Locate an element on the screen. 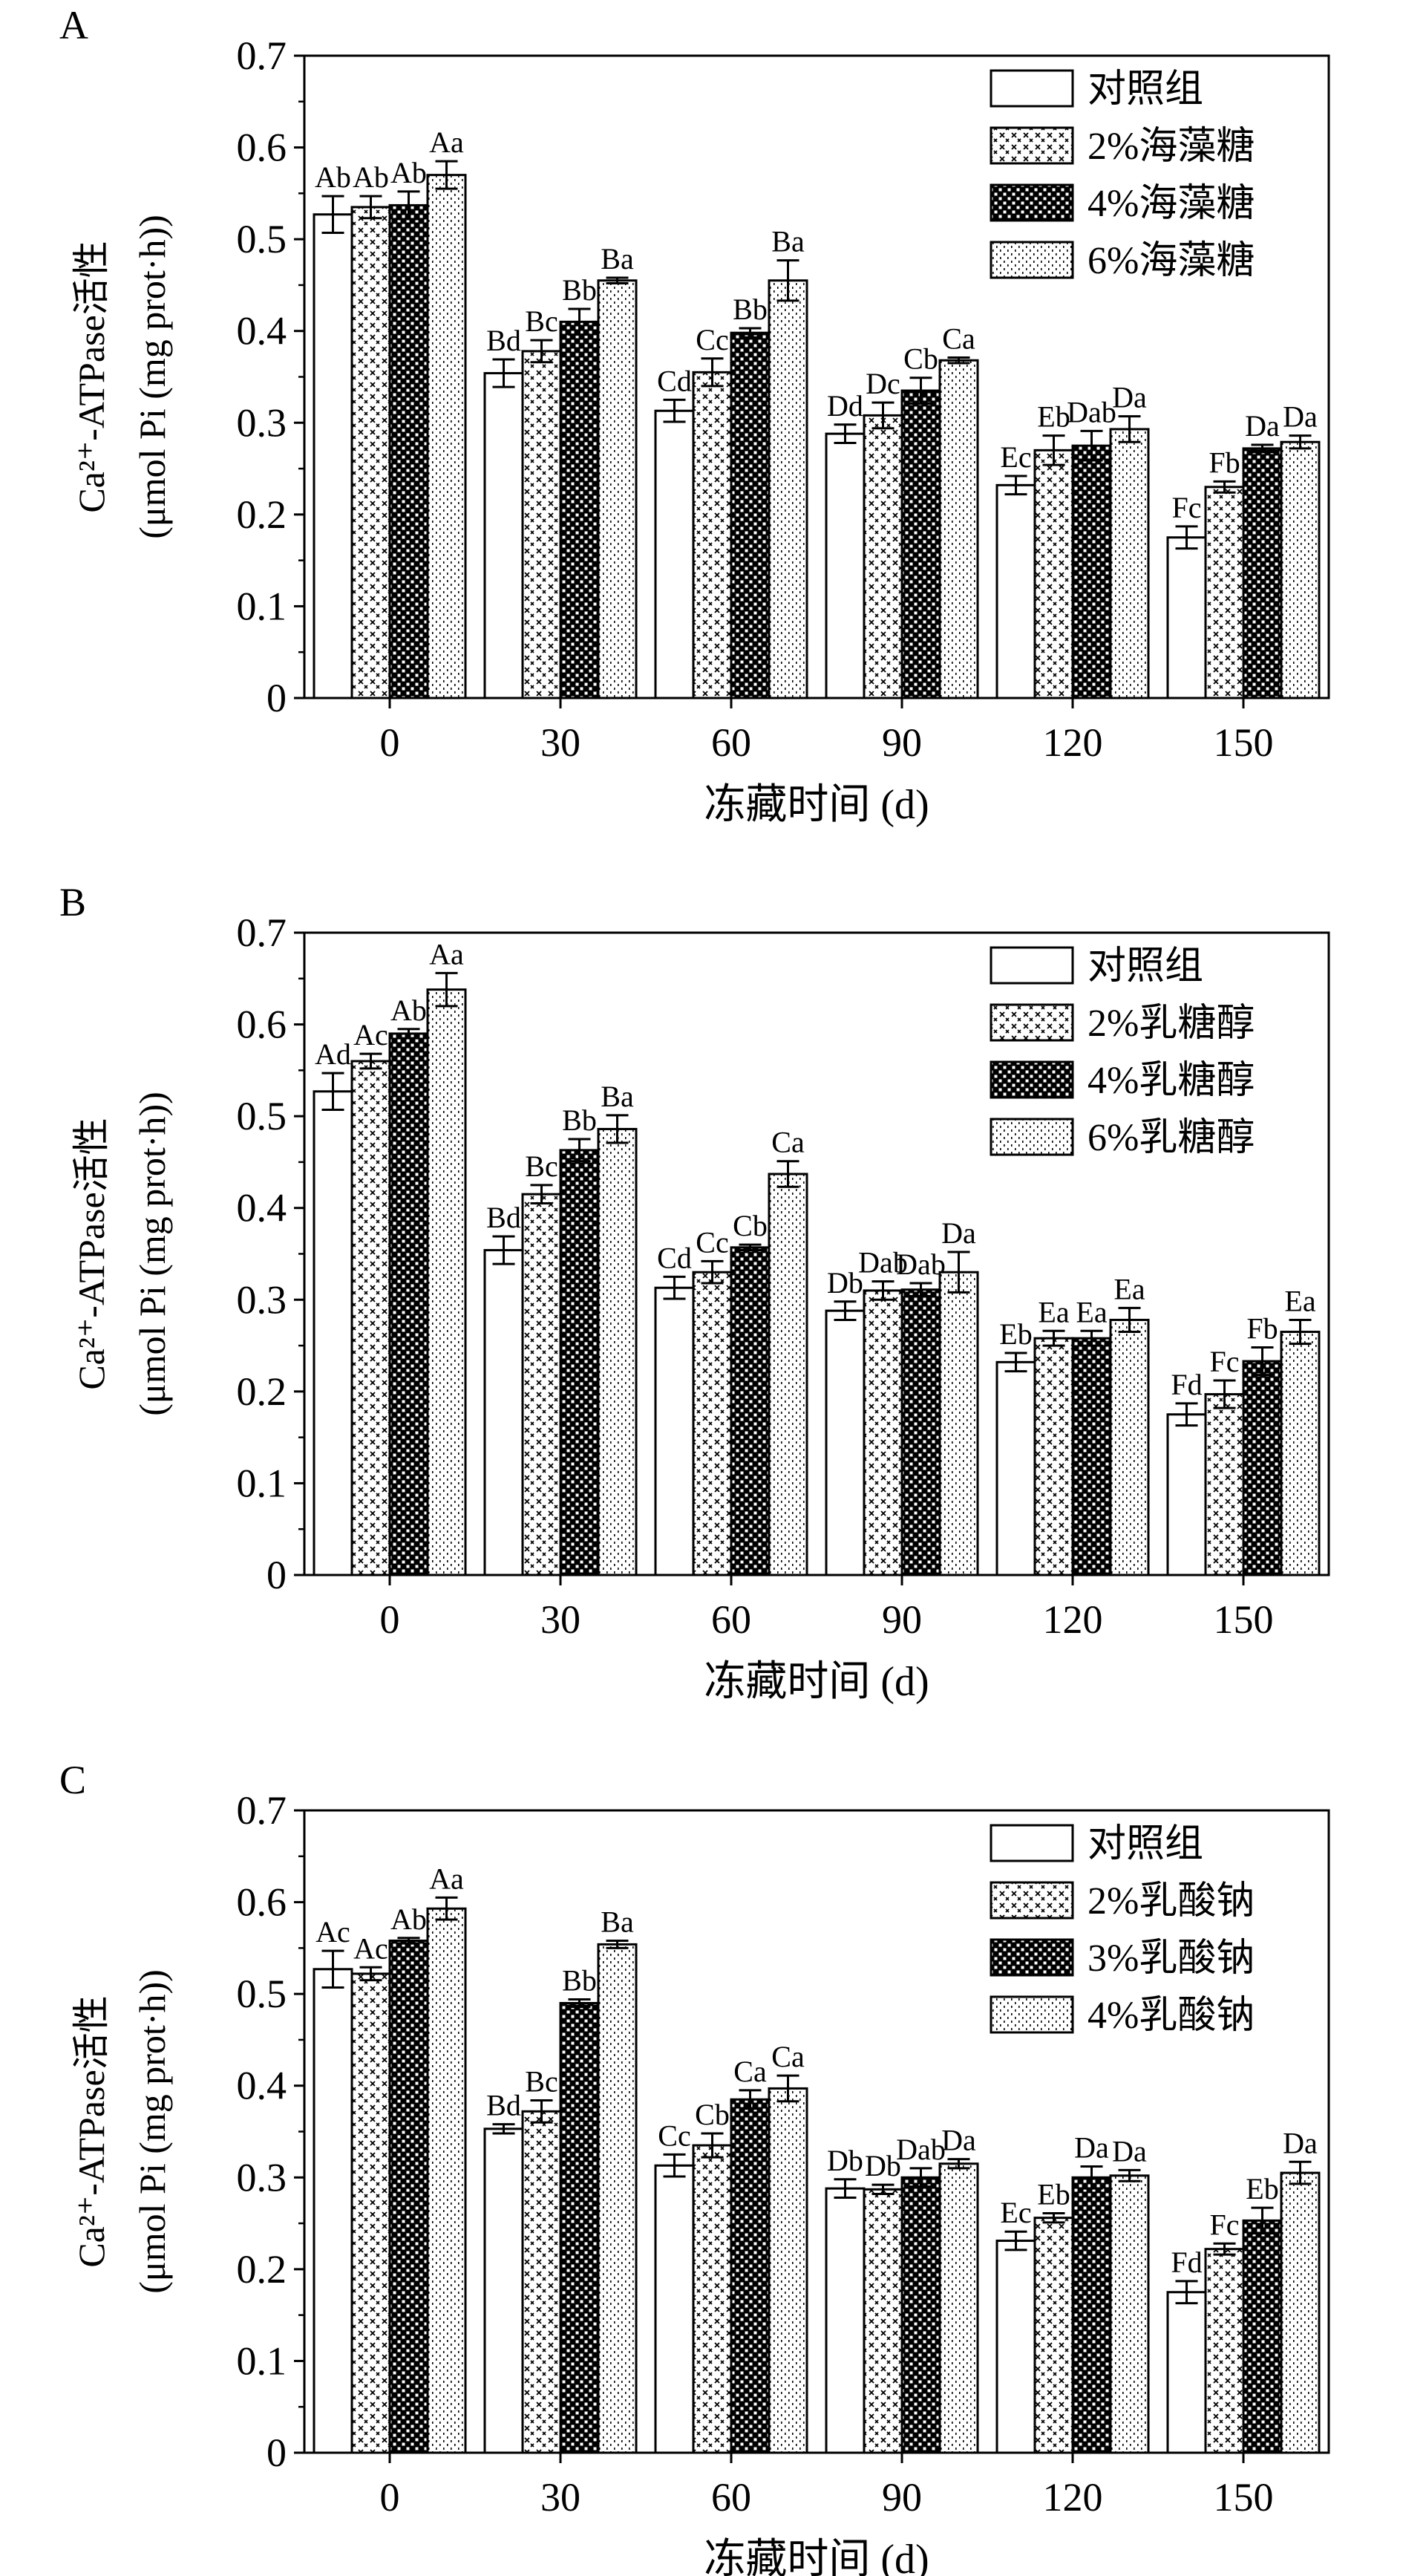  y-axis-title-line1: Ca²⁺-ATPase活性 is located at coordinates (91, 2131).